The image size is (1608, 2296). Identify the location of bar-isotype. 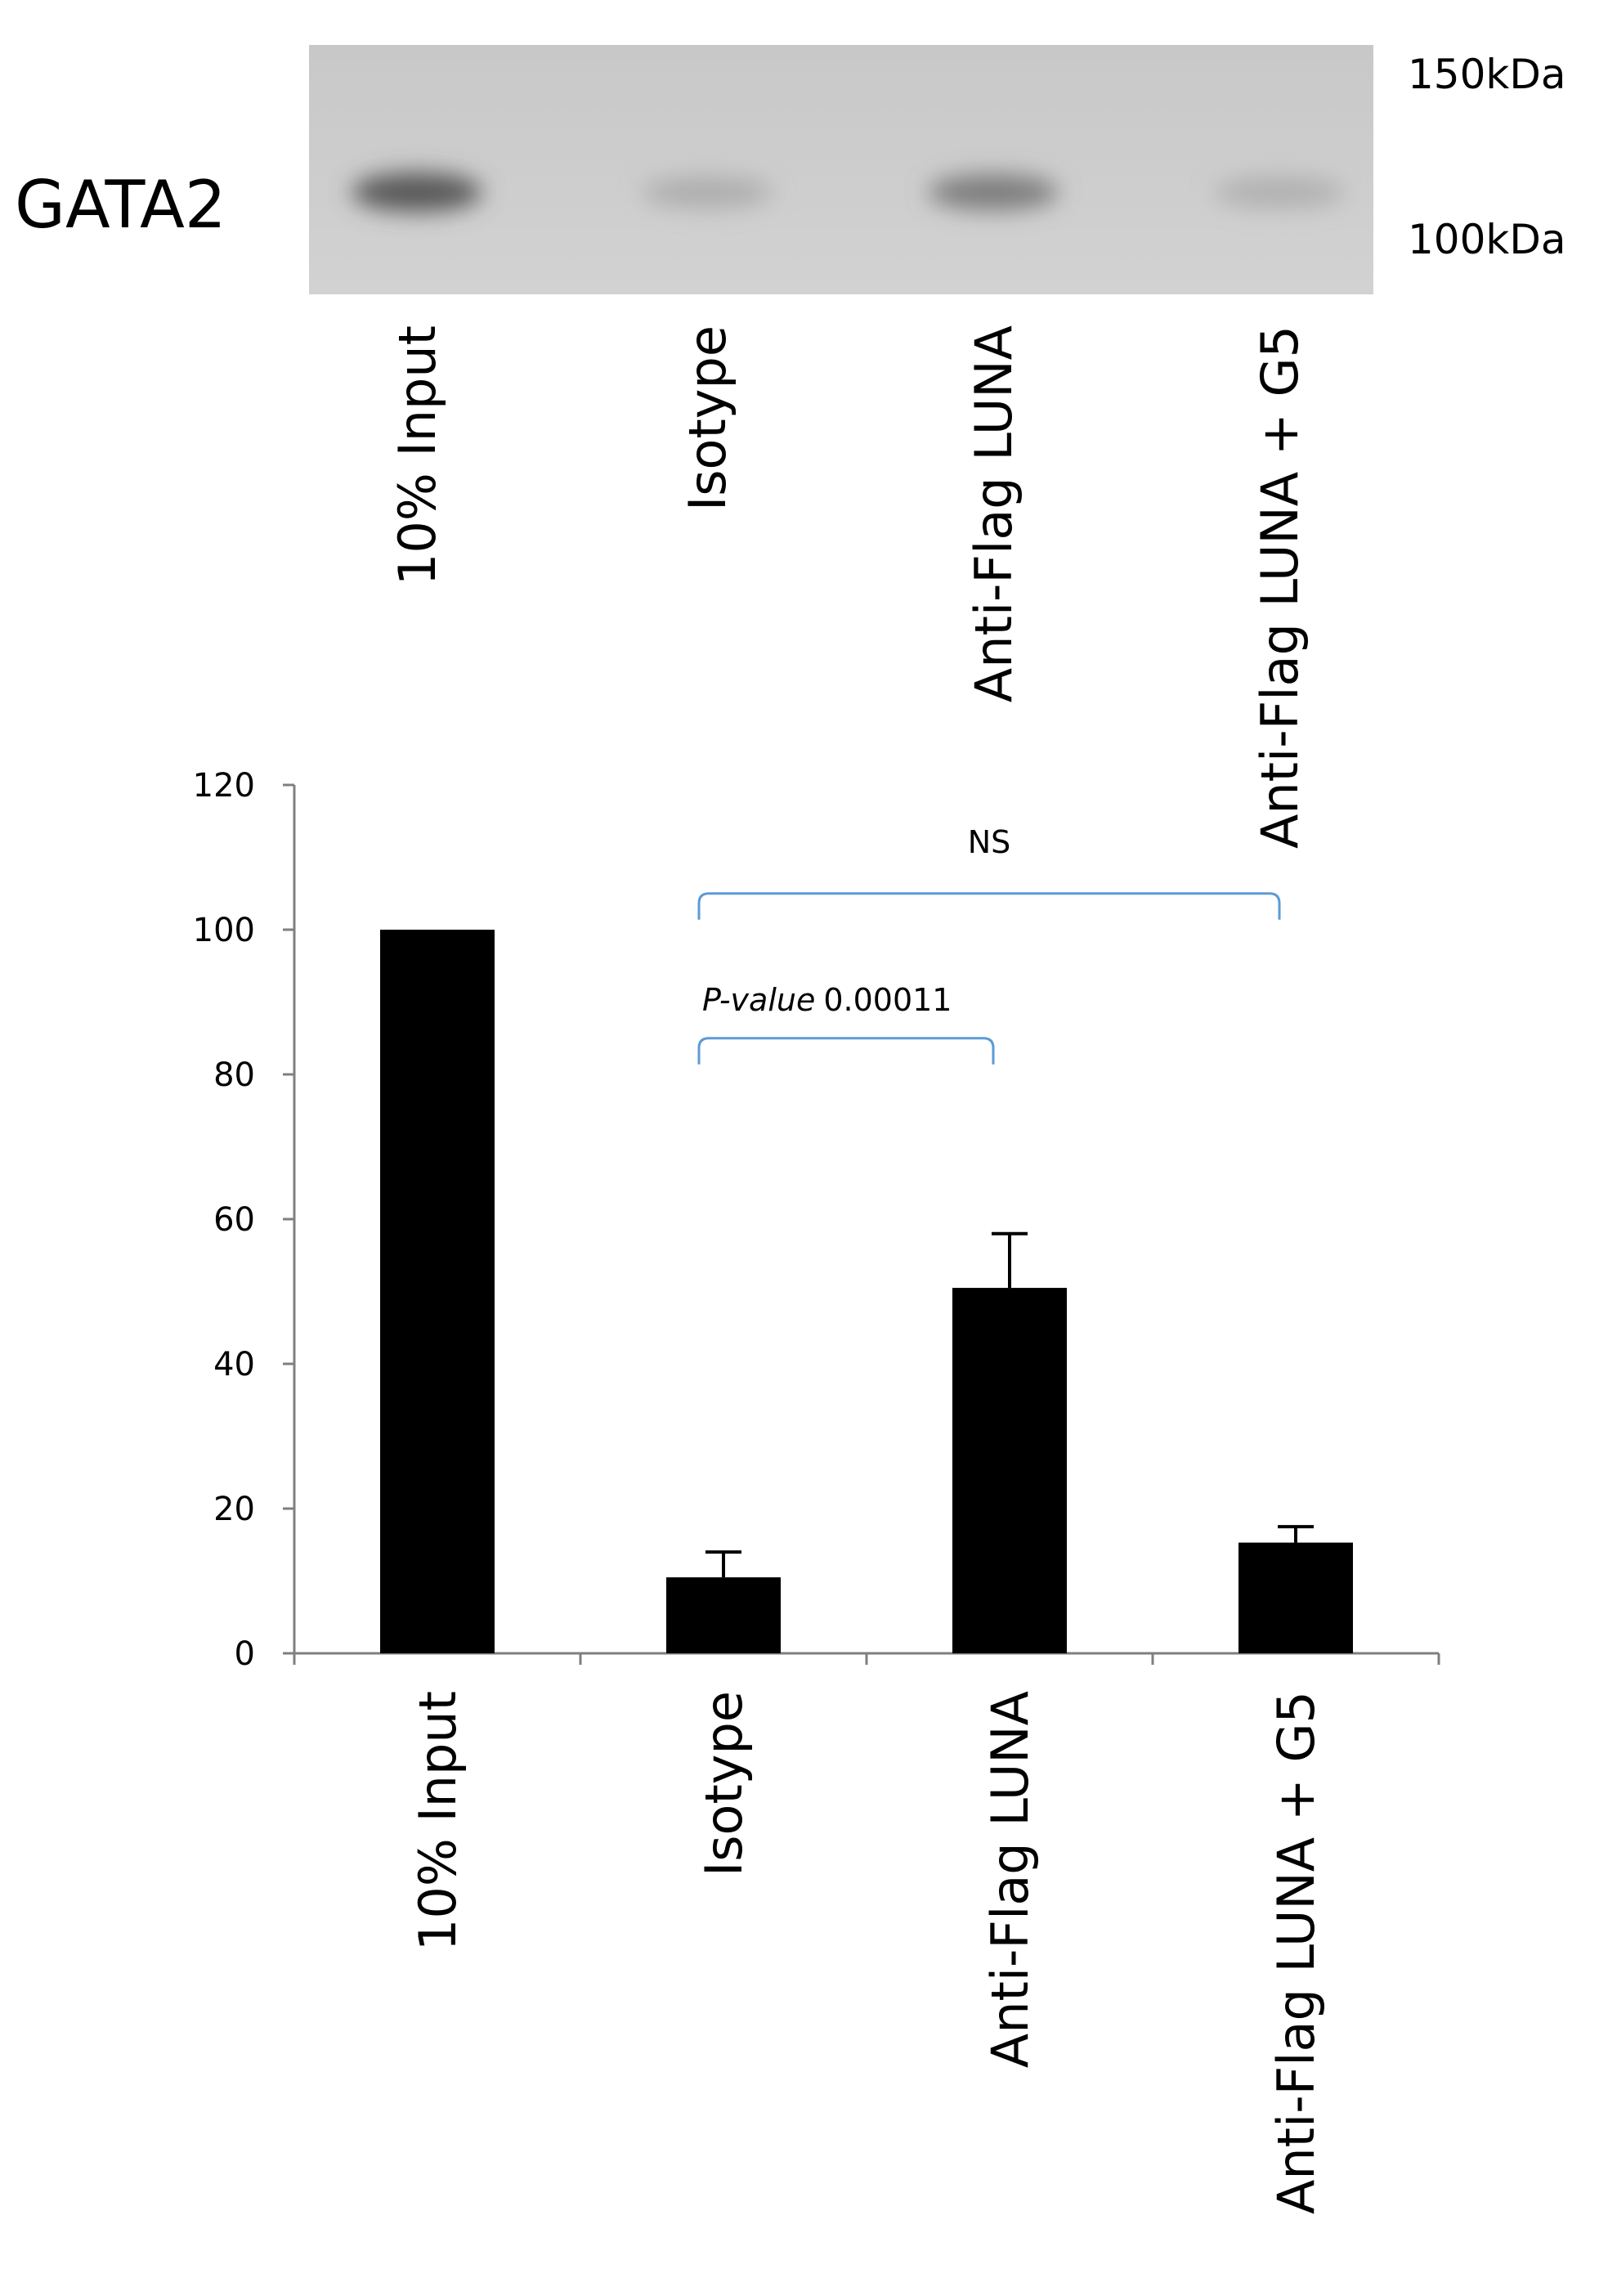
(723, 1615).